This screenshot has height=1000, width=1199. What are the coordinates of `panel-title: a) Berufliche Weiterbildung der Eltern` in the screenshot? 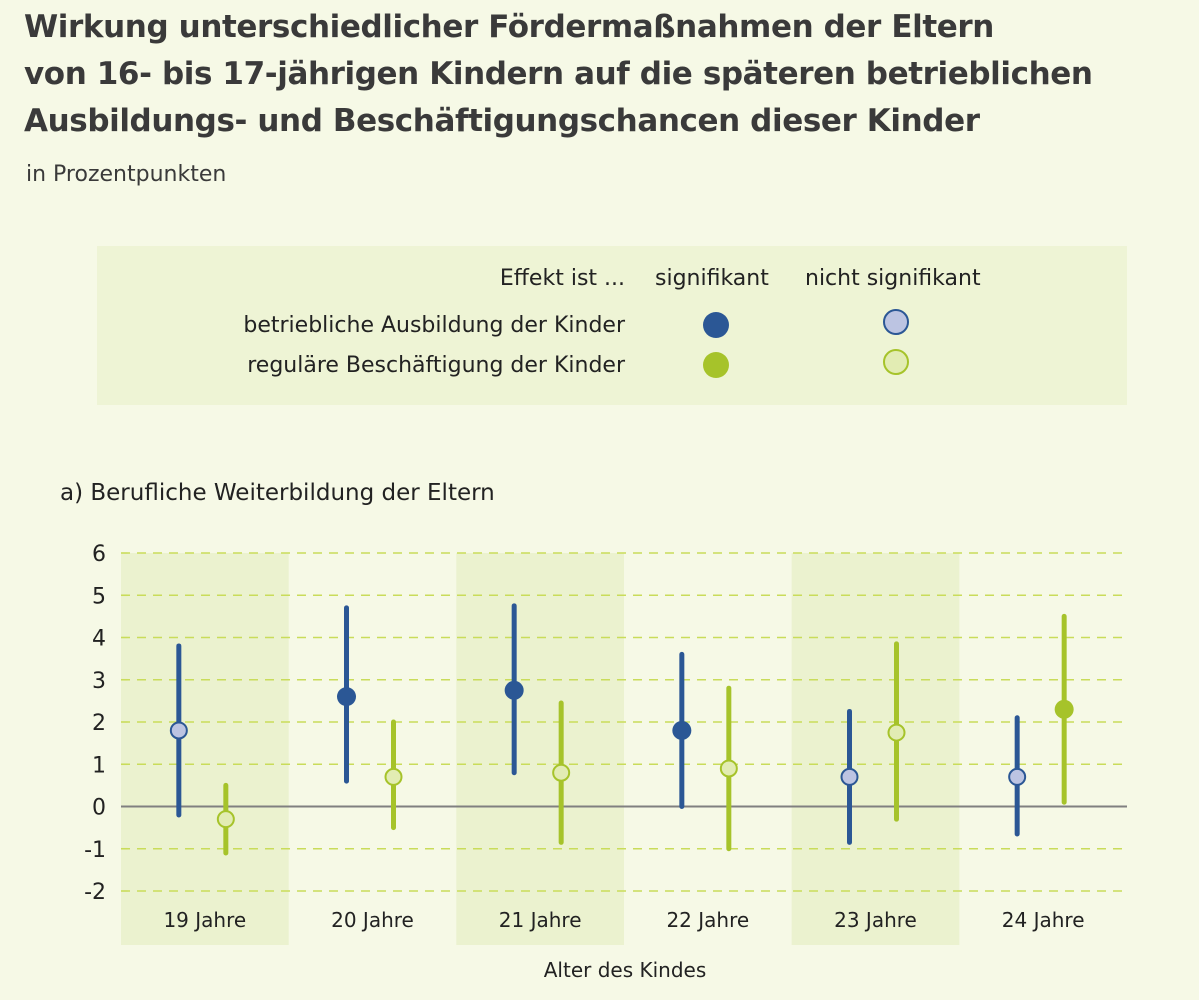 It's located at (277, 493).